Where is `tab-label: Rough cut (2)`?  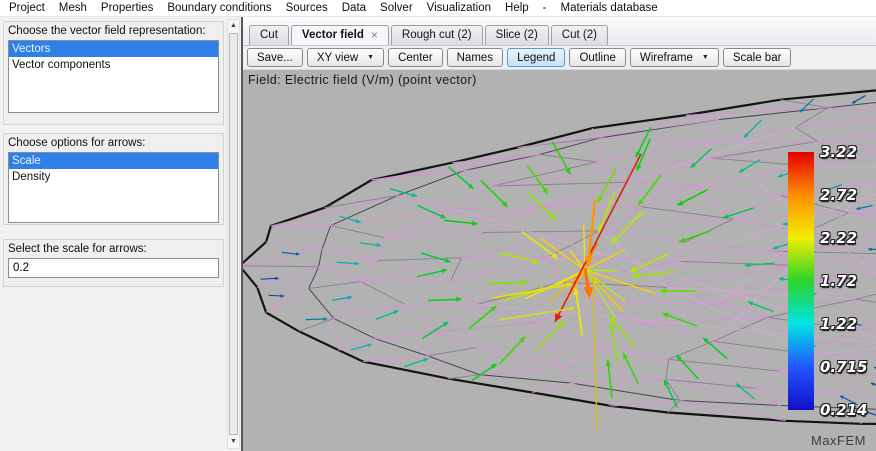 tab-label: Rough cut (2) is located at coordinates (436, 35).